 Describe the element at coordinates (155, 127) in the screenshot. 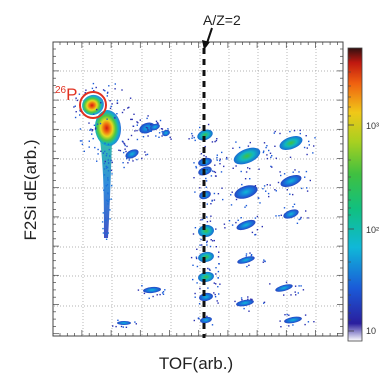

I see `cluster-x` at that location.